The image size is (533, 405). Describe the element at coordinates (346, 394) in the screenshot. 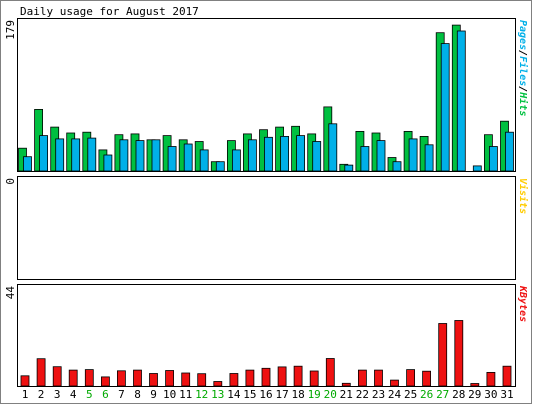

I see `x-tick-label: 21` at that location.